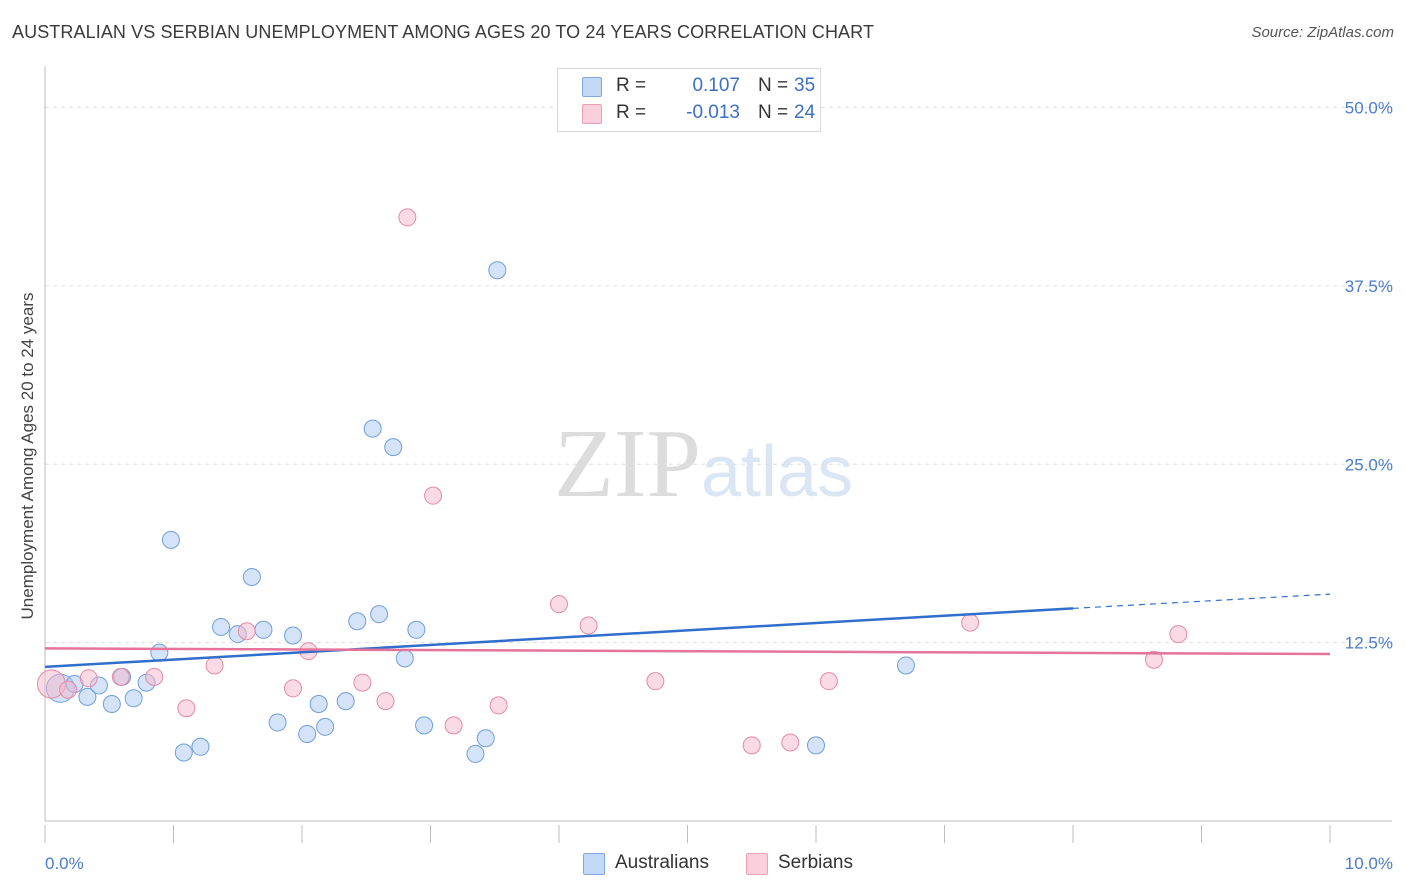  Describe the element at coordinates (627, 464) in the screenshot. I see `watermark-zip: ZIP` at that location.